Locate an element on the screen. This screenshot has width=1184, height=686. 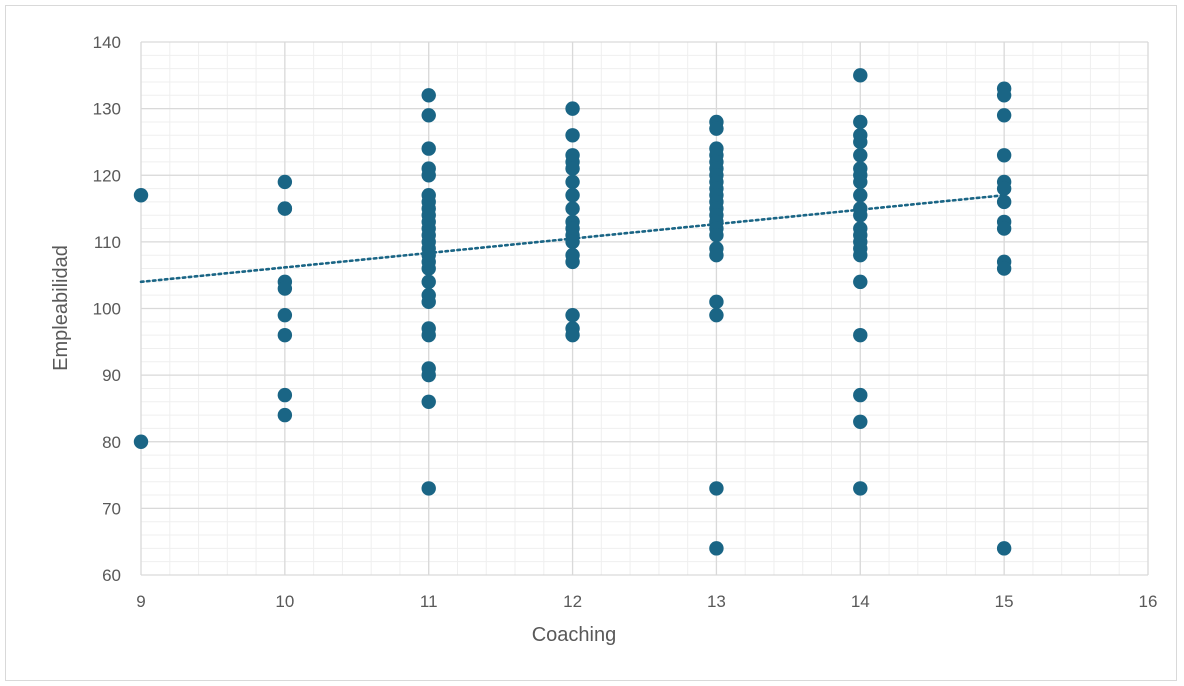
x-tick-label: 10 is located at coordinates (284, 601).